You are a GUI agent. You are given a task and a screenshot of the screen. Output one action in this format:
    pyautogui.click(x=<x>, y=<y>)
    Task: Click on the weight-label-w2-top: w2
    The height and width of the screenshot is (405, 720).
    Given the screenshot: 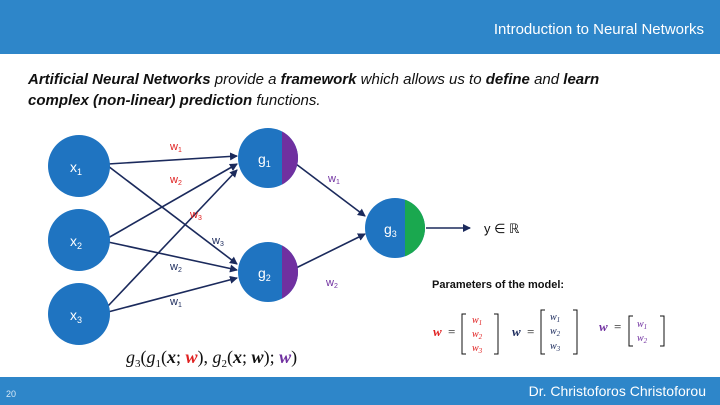 What is the action you would take?
    pyautogui.click(x=175, y=180)
    